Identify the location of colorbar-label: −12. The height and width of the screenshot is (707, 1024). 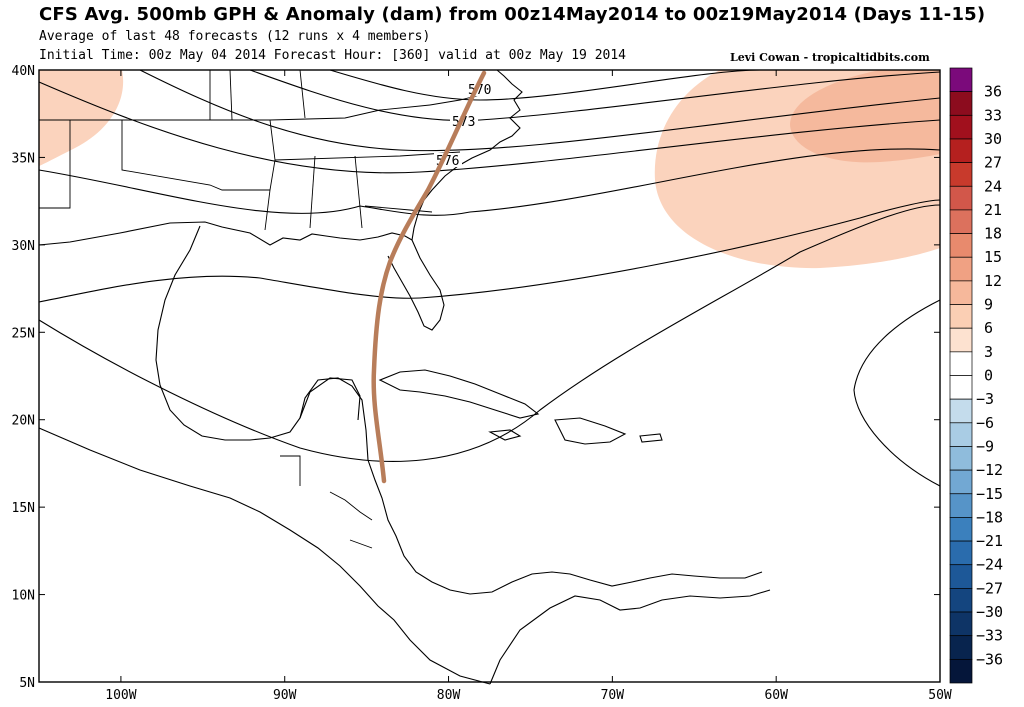
(989, 470).